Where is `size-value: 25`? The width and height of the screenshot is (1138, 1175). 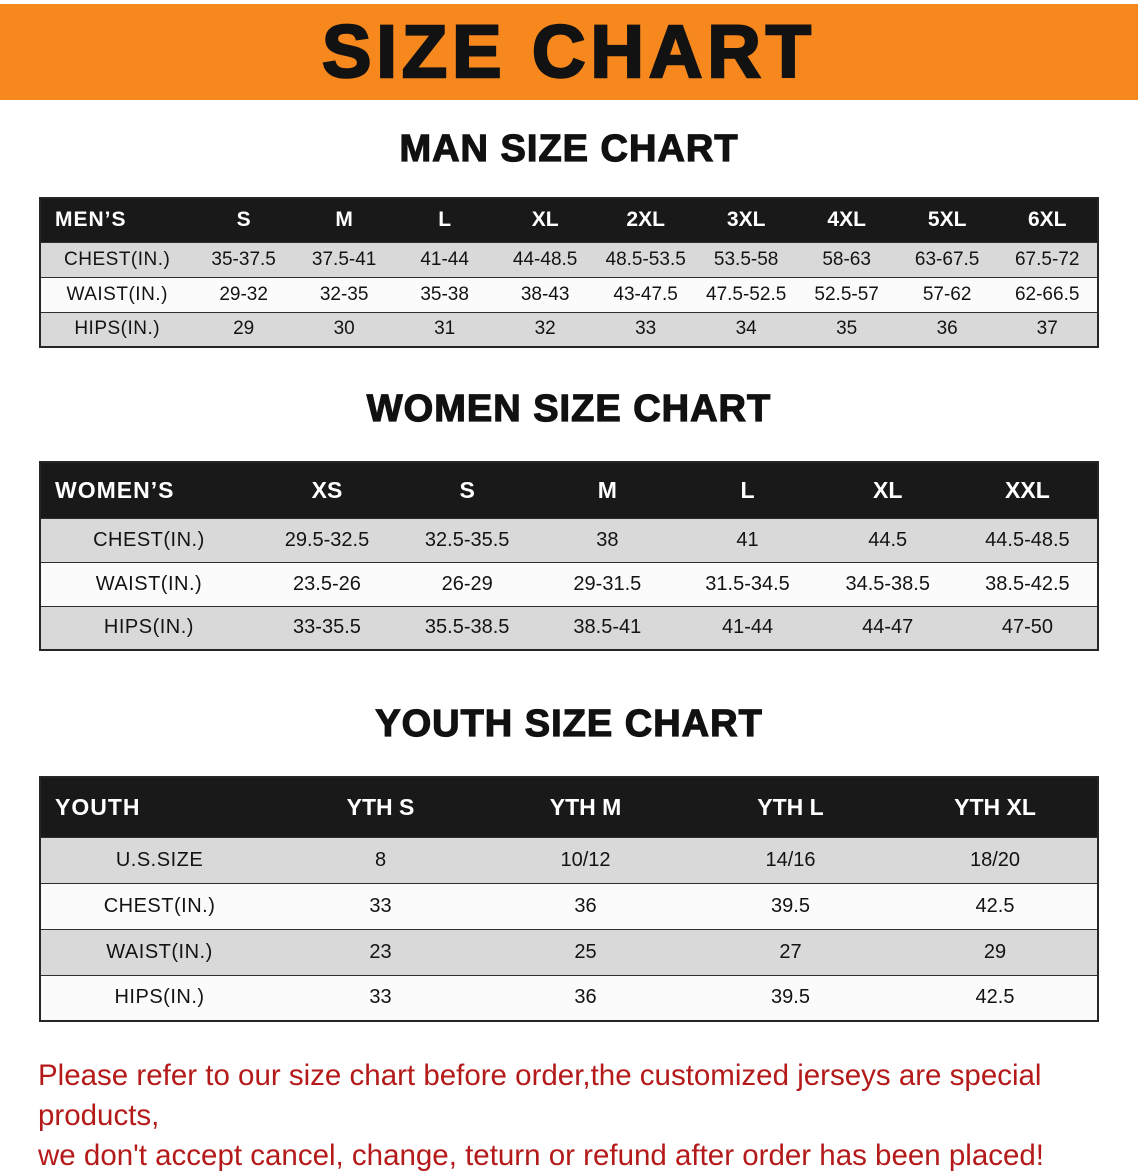 size-value: 25 is located at coordinates (586, 952).